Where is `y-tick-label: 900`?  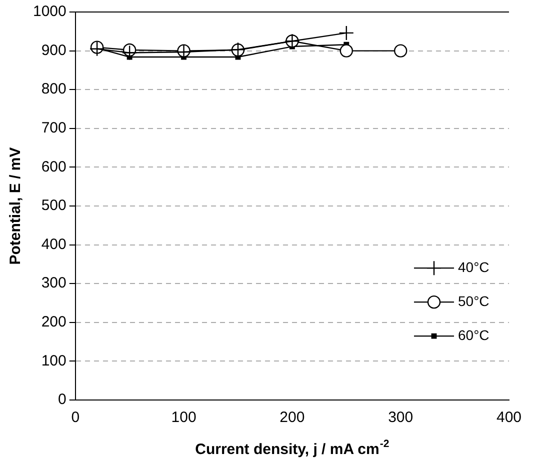
y-tick-label: 900 is located at coordinates (53, 50).